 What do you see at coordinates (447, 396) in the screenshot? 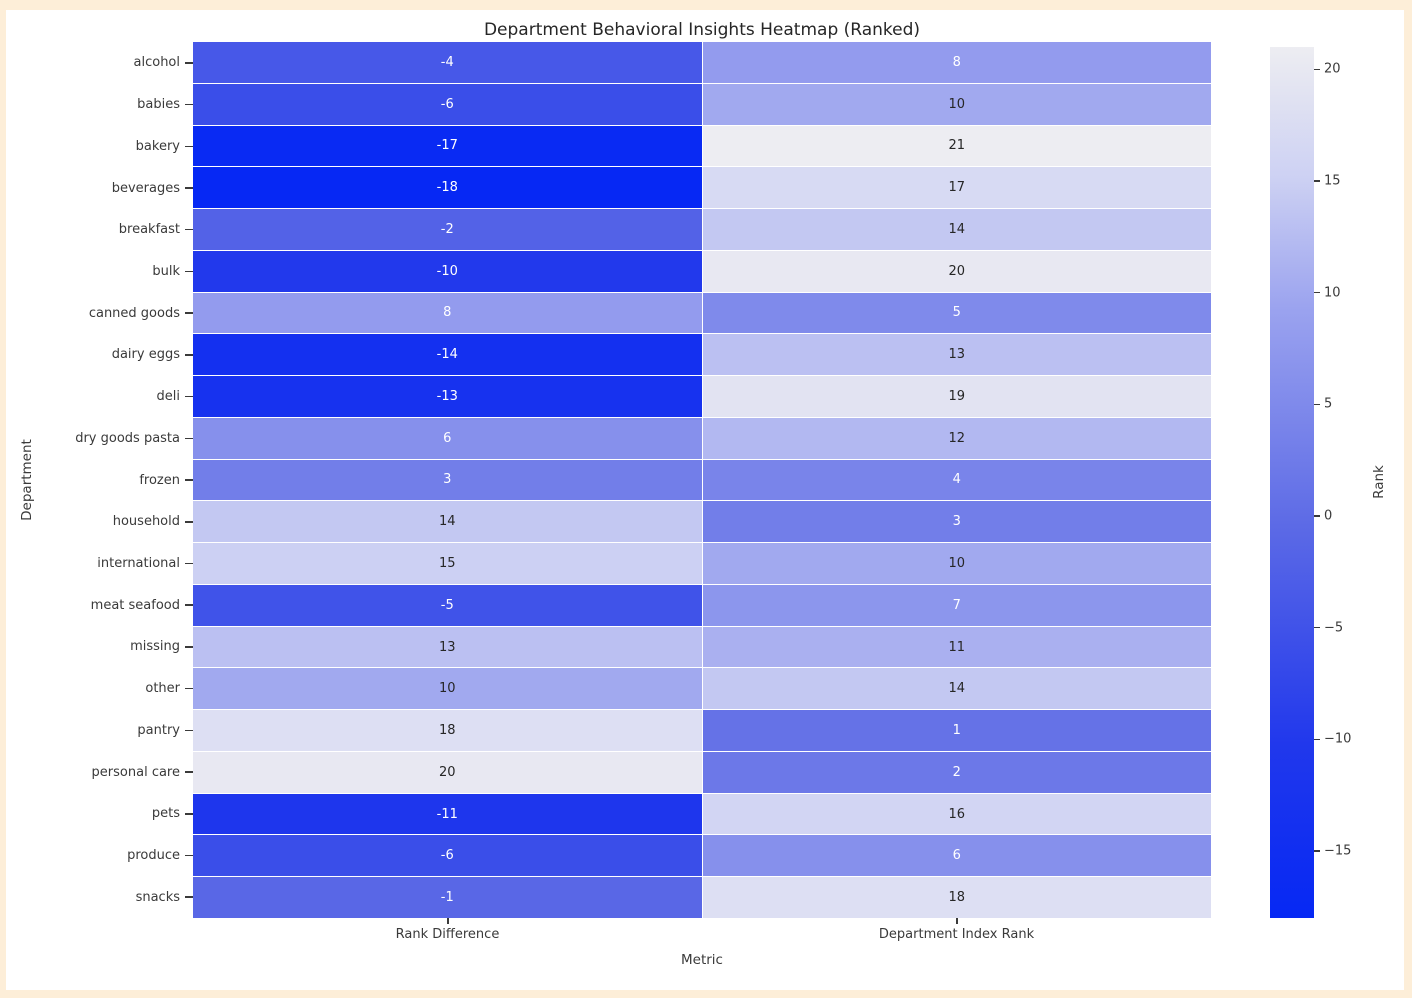
I see `heatmap-cell: -13` at bounding box center [447, 396].